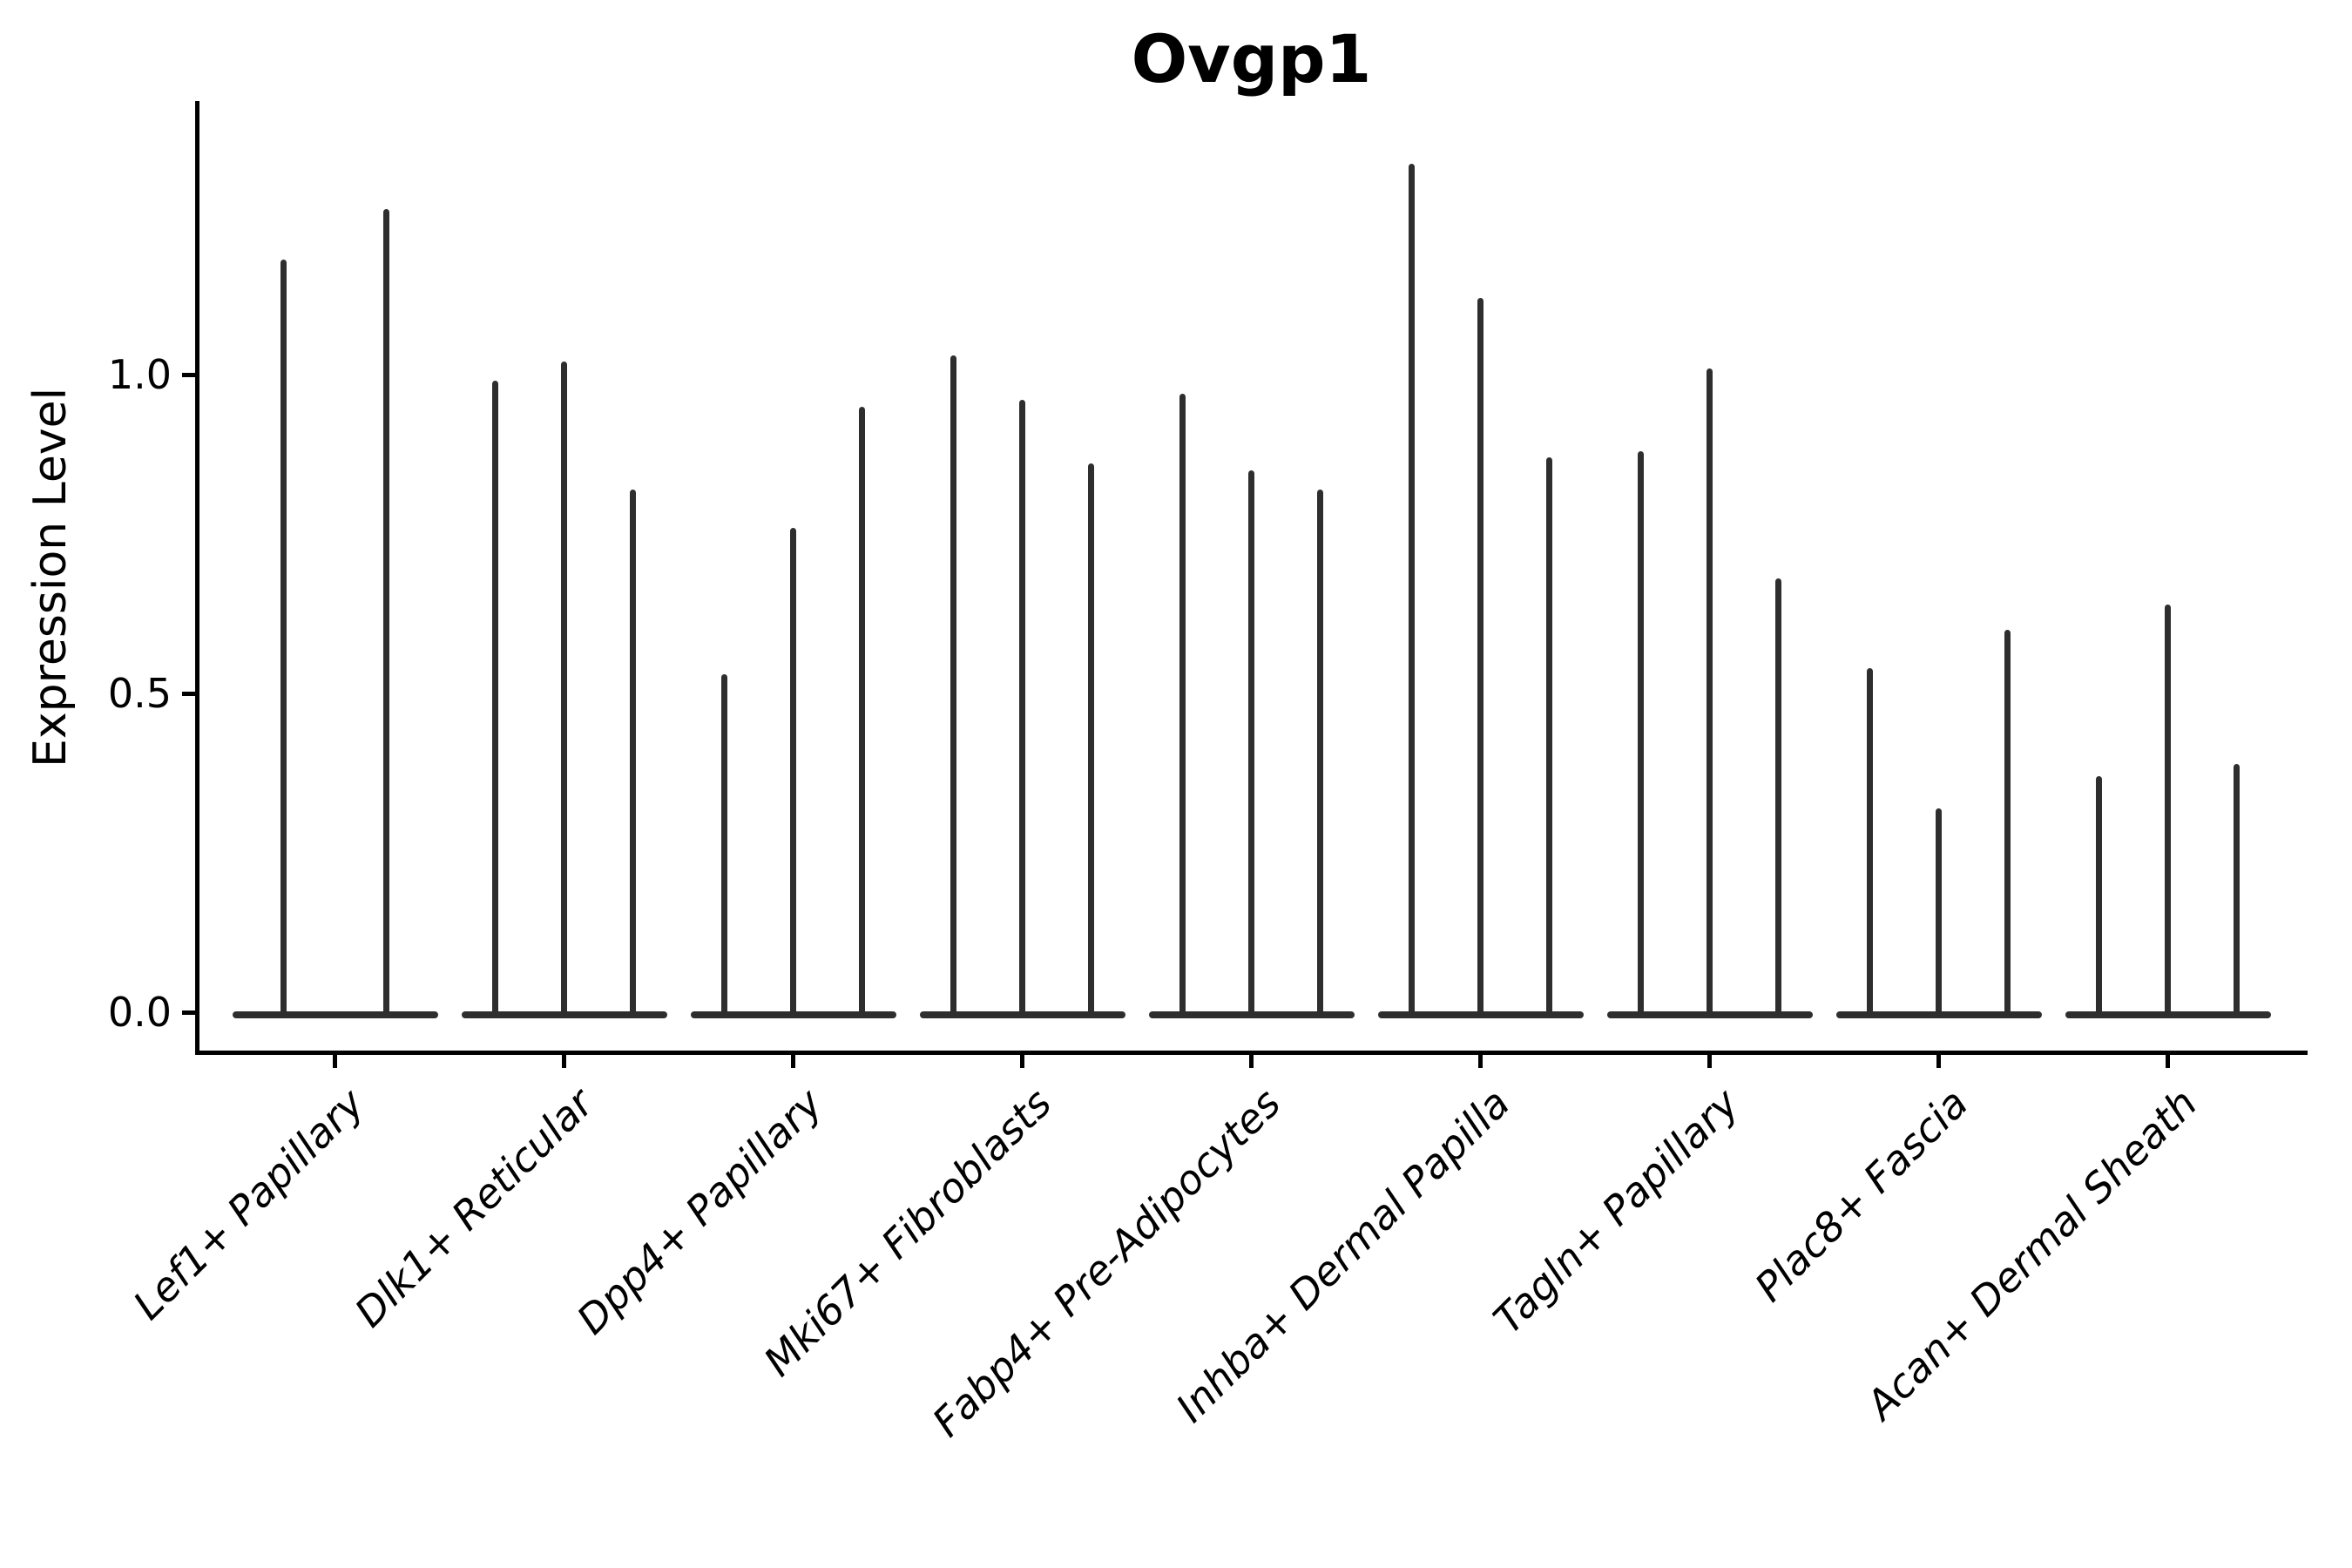 The image size is (2352, 1568). I want to click on y-tick-label: 0.0, so click(139, 1013).